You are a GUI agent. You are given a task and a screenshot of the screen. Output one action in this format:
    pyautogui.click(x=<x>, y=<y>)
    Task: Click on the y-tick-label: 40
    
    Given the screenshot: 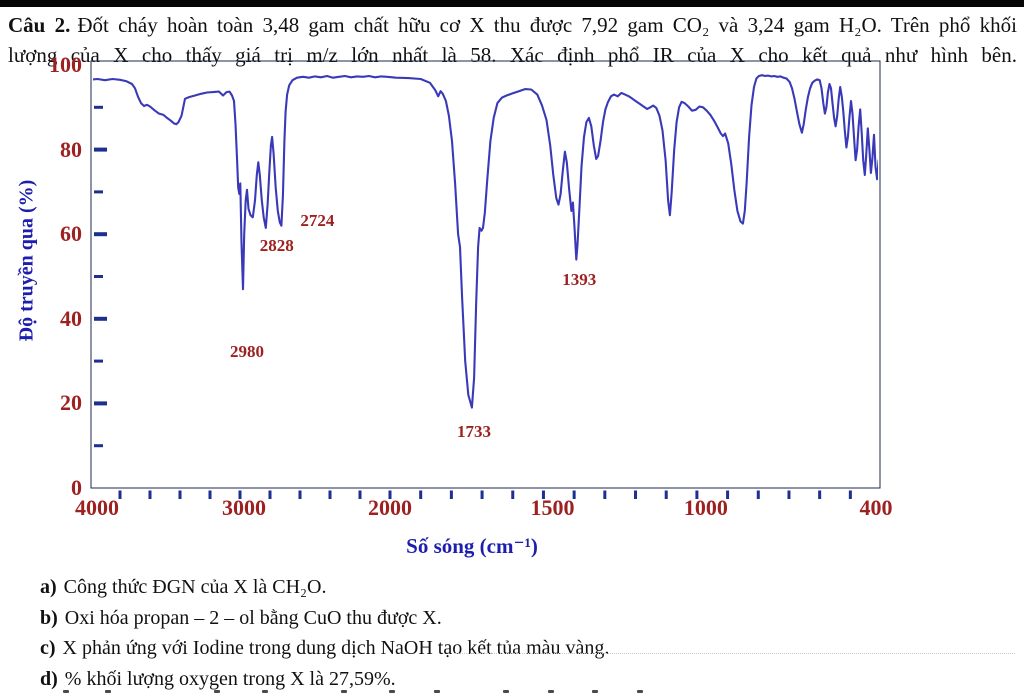 What is the action you would take?
    pyautogui.click(x=71, y=318)
    